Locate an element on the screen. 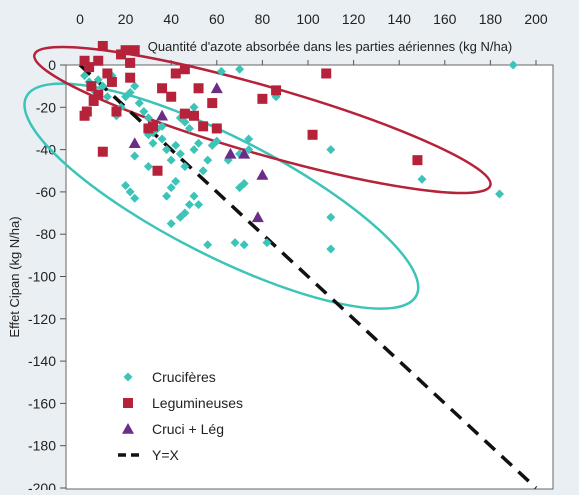  x-tick-label: 120 is located at coordinates (354, 19).